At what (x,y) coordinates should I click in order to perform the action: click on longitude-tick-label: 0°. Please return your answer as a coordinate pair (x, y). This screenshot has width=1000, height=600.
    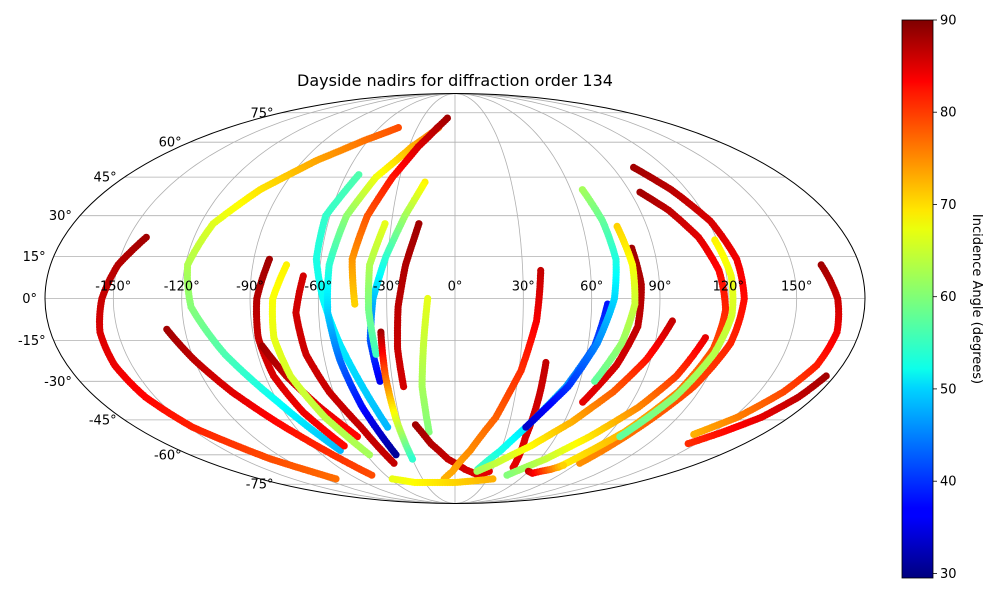
    Looking at the image, I should click on (455, 287).